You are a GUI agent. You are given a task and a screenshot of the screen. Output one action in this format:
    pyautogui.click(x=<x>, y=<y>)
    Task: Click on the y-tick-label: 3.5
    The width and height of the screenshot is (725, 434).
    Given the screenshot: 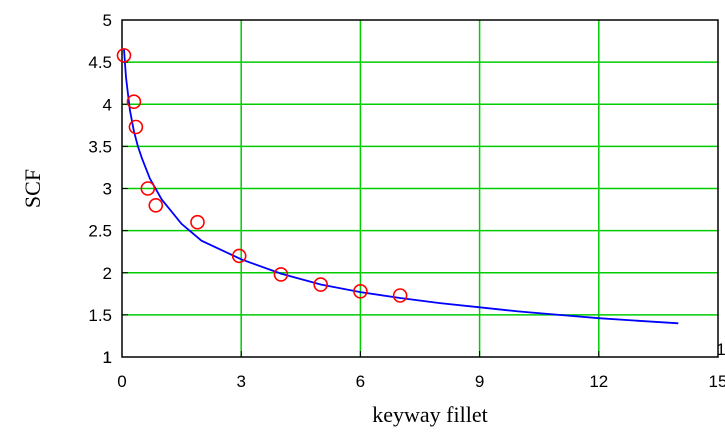 What is the action you would take?
    pyautogui.click(x=100, y=146)
    